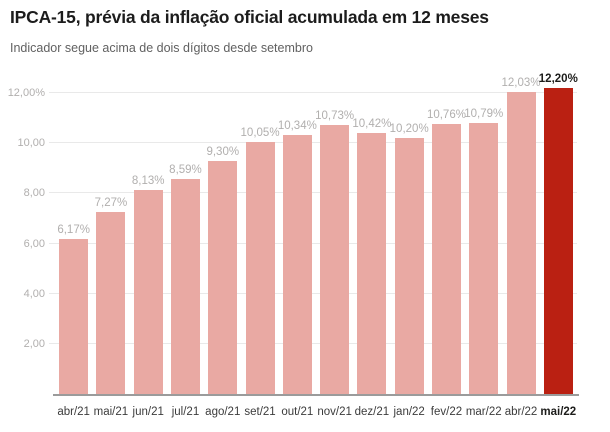 The height and width of the screenshot is (432, 610). Describe the element at coordinates (409, 412) in the screenshot. I see `x-tick-label: jan/22` at that location.